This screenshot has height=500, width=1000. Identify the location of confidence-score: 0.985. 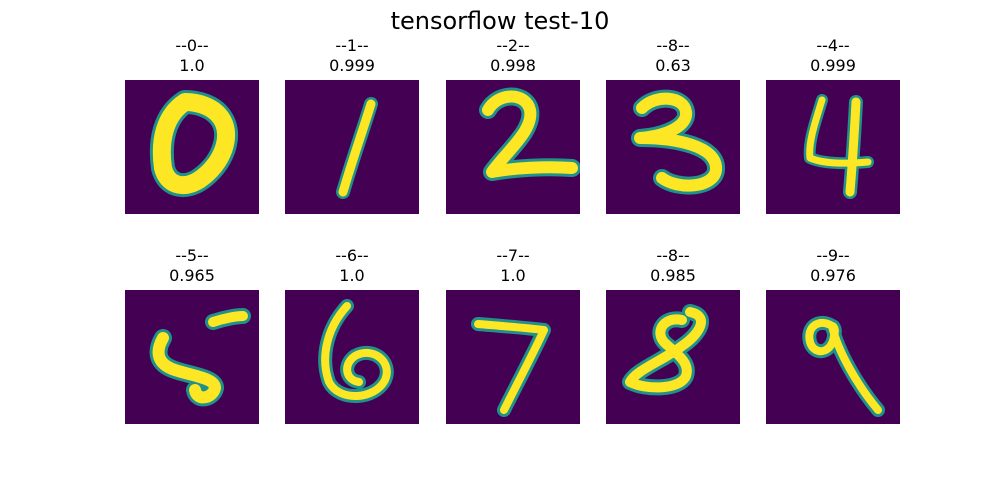
(673, 275).